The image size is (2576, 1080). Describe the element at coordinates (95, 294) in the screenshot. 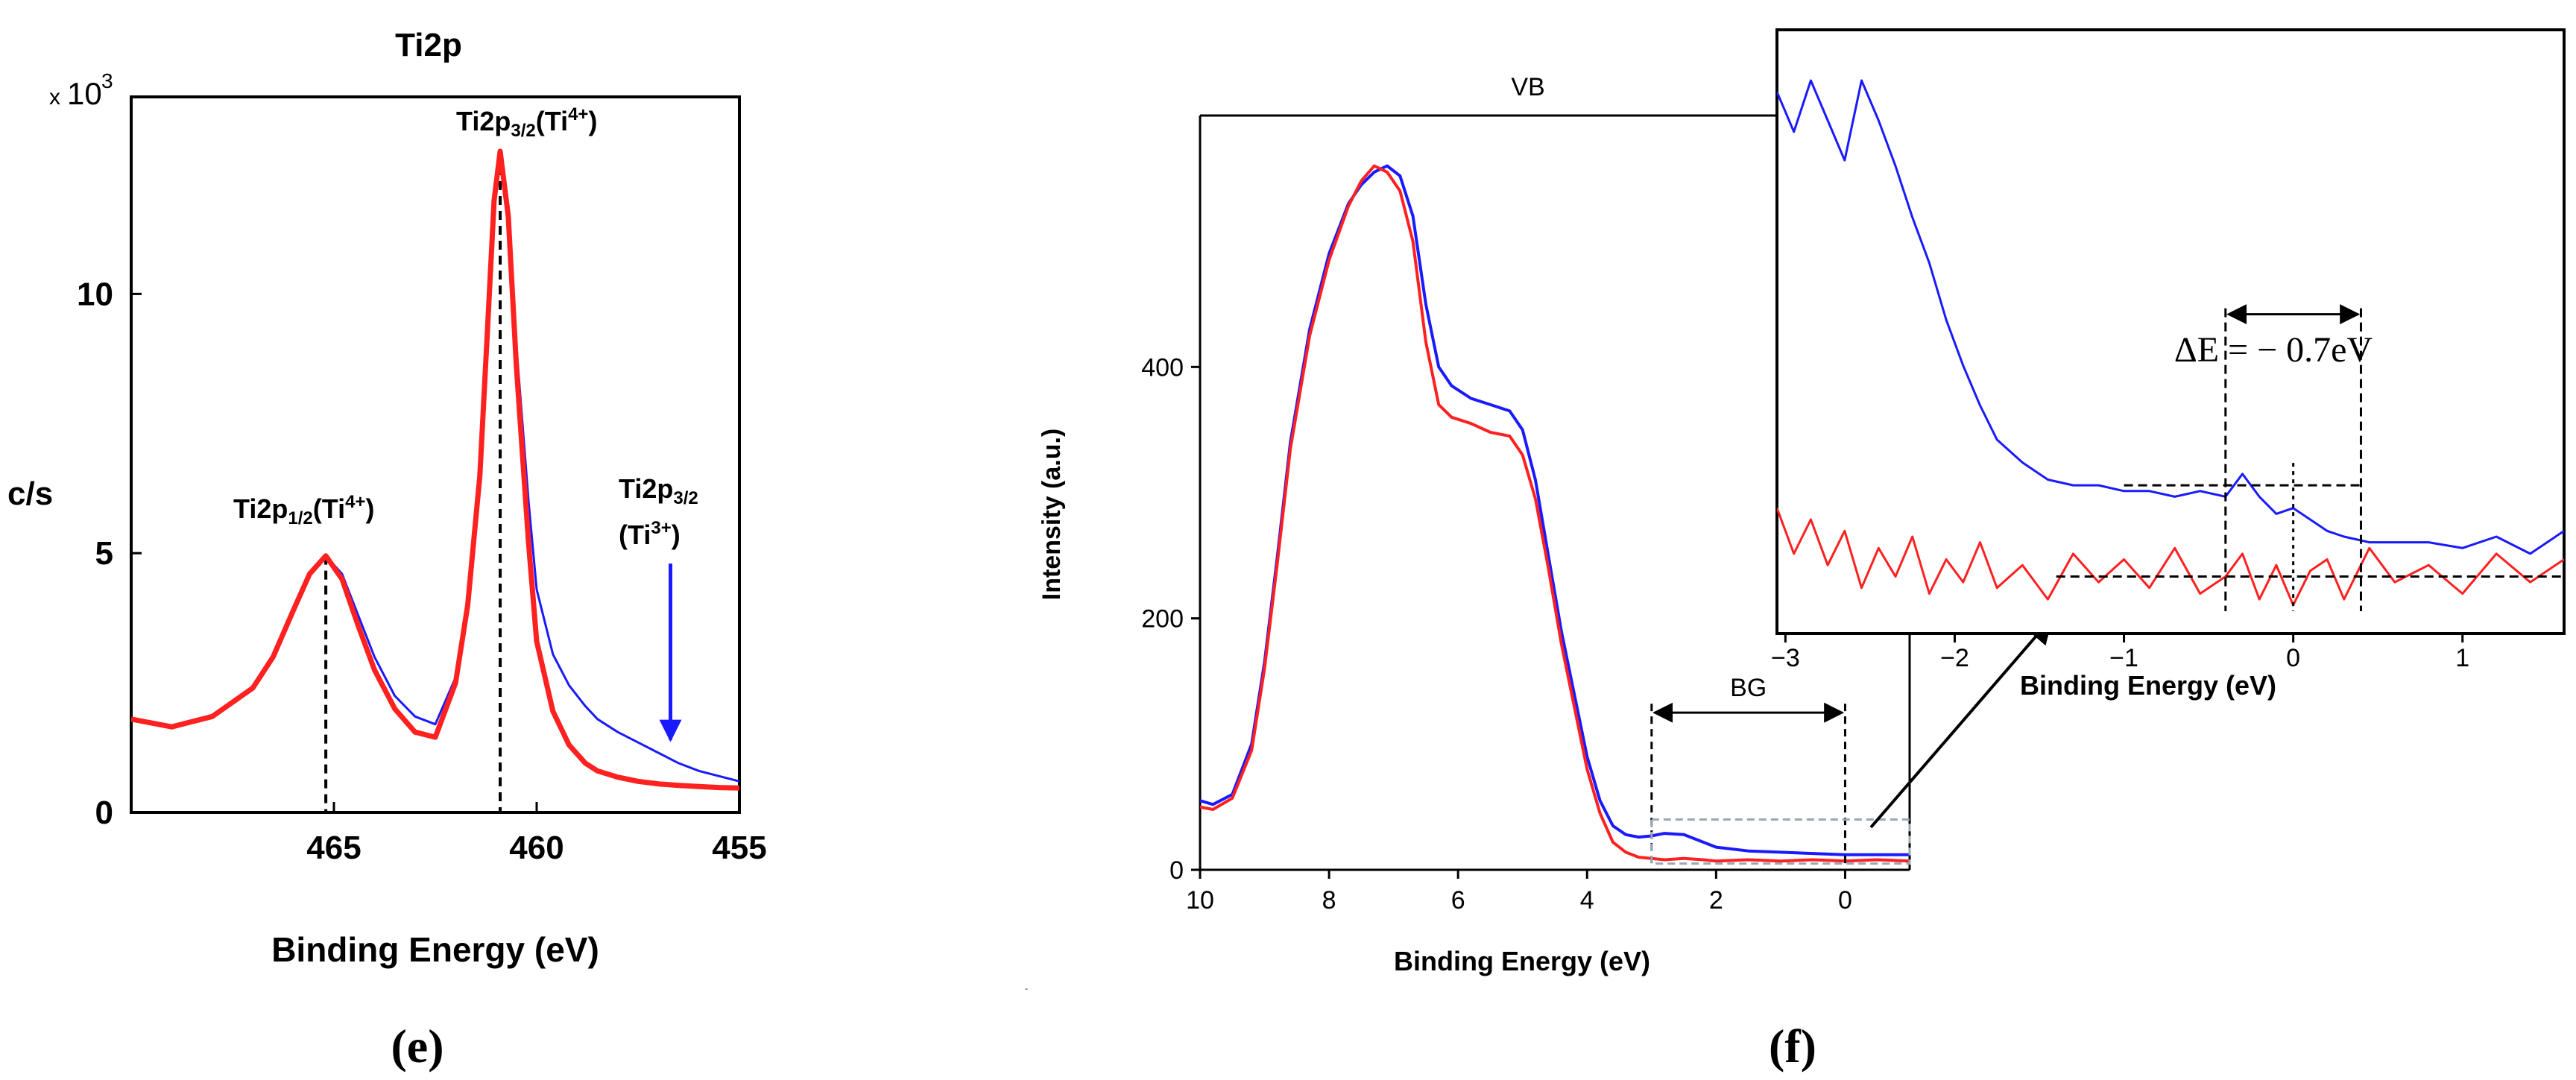

I see `e-ytick-label: 10` at that location.